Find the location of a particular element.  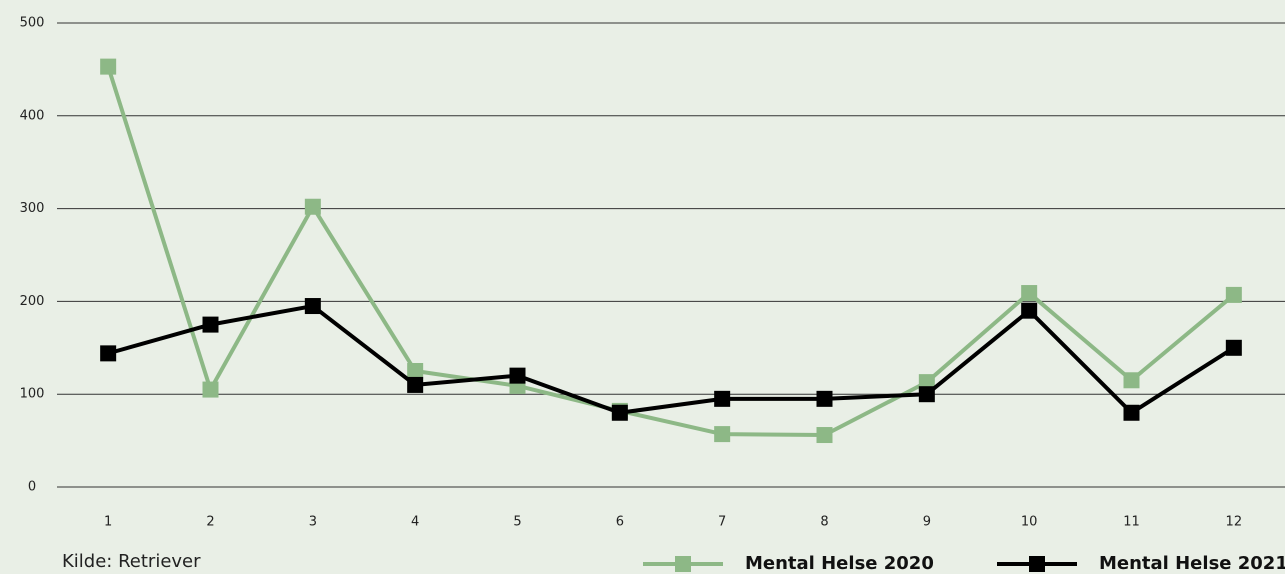

x-tick-label: 2 is located at coordinates (210, 522).